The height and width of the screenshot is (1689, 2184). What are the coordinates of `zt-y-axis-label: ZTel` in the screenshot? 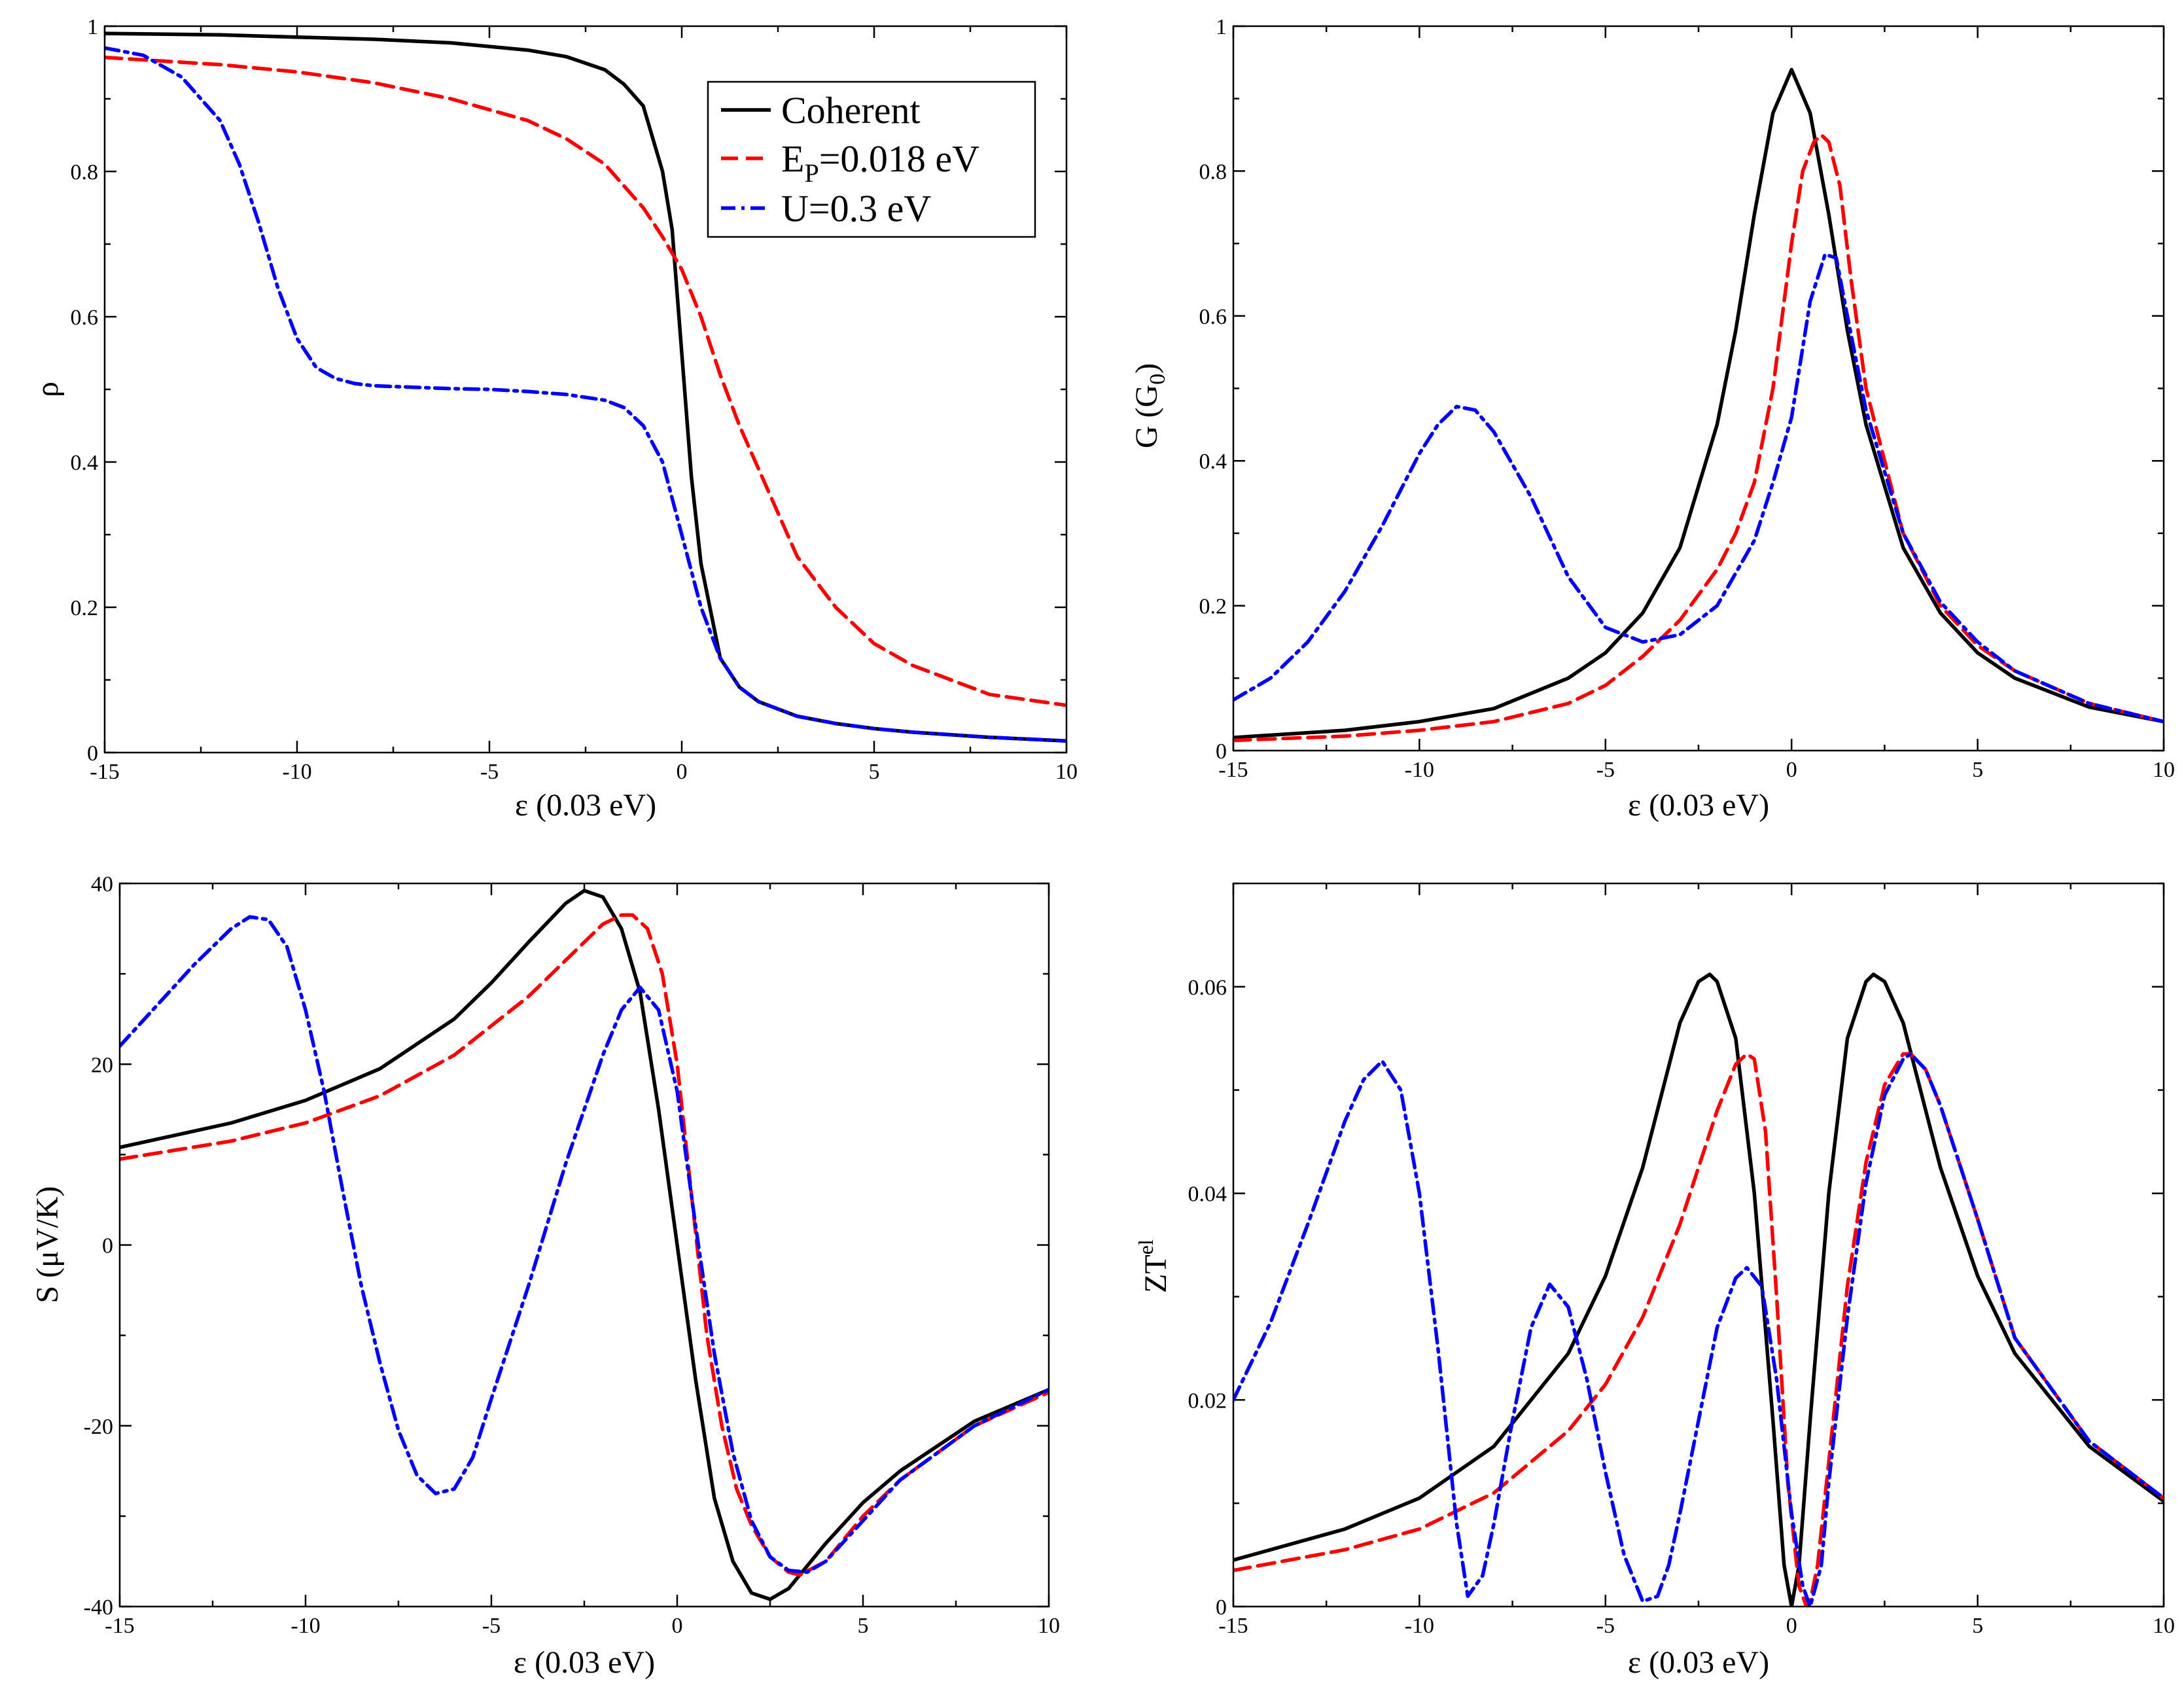 It's located at (1153, 1266).